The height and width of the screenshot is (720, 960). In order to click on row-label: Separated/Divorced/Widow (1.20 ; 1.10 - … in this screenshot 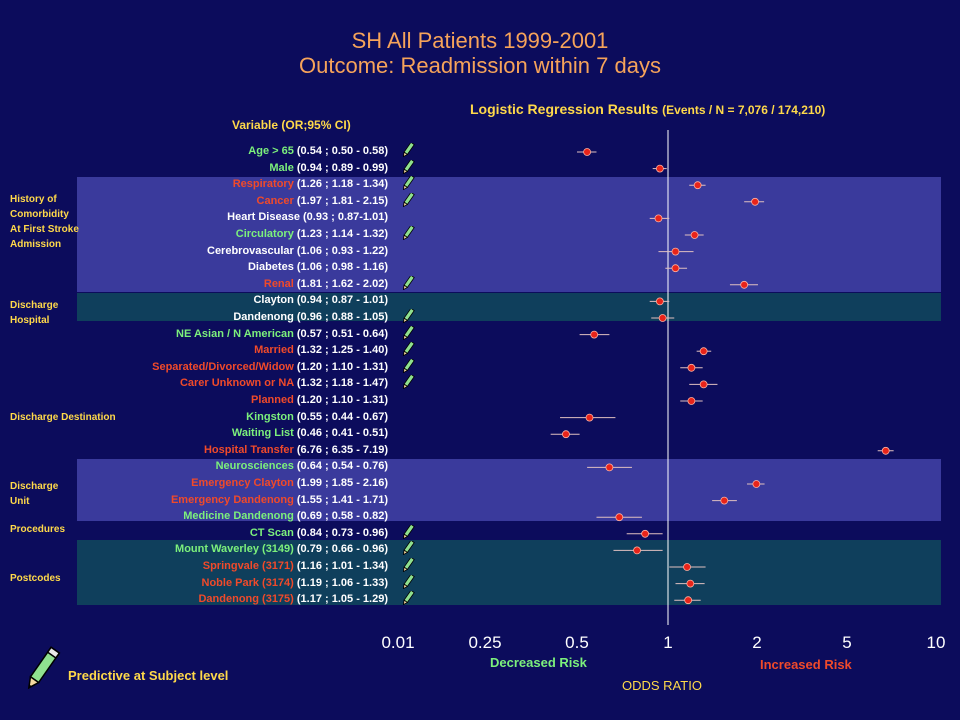, I will do `click(270, 367)`.